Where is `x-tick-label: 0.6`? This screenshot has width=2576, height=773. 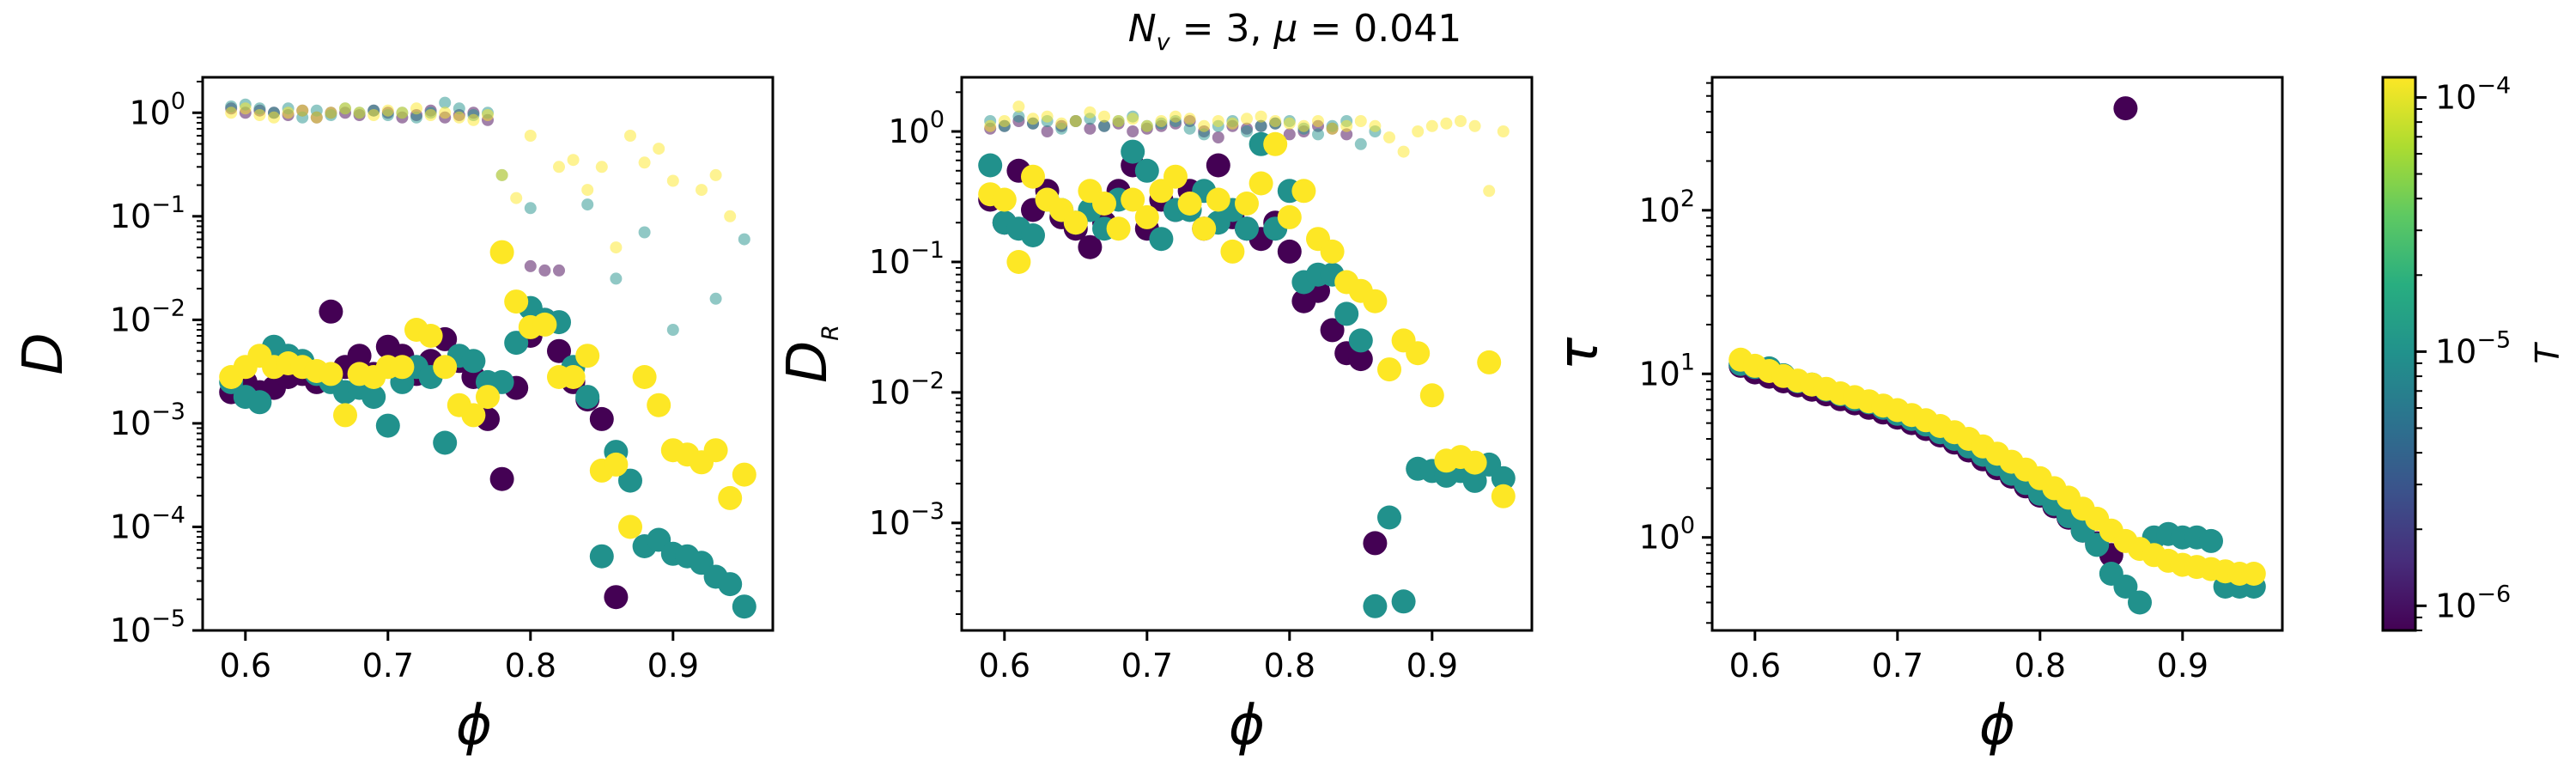
x-tick-label: 0.6 is located at coordinates (246, 666).